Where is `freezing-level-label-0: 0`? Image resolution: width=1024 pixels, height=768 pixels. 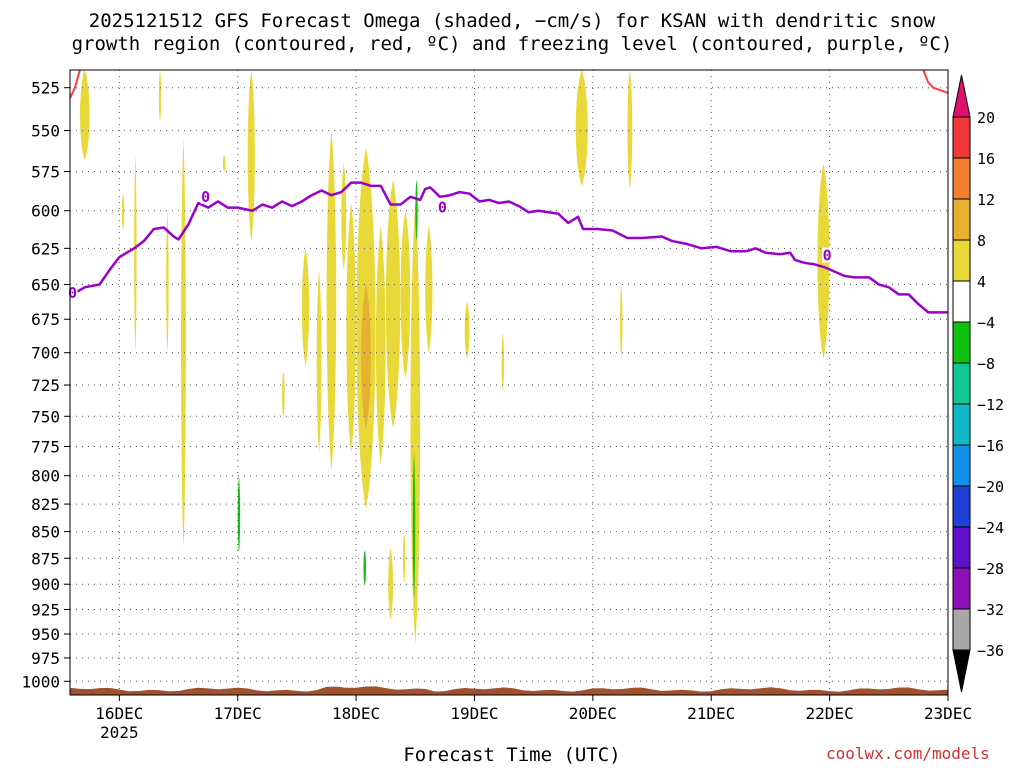
freezing-level-label-0: 0 is located at coordinates (72, 293).